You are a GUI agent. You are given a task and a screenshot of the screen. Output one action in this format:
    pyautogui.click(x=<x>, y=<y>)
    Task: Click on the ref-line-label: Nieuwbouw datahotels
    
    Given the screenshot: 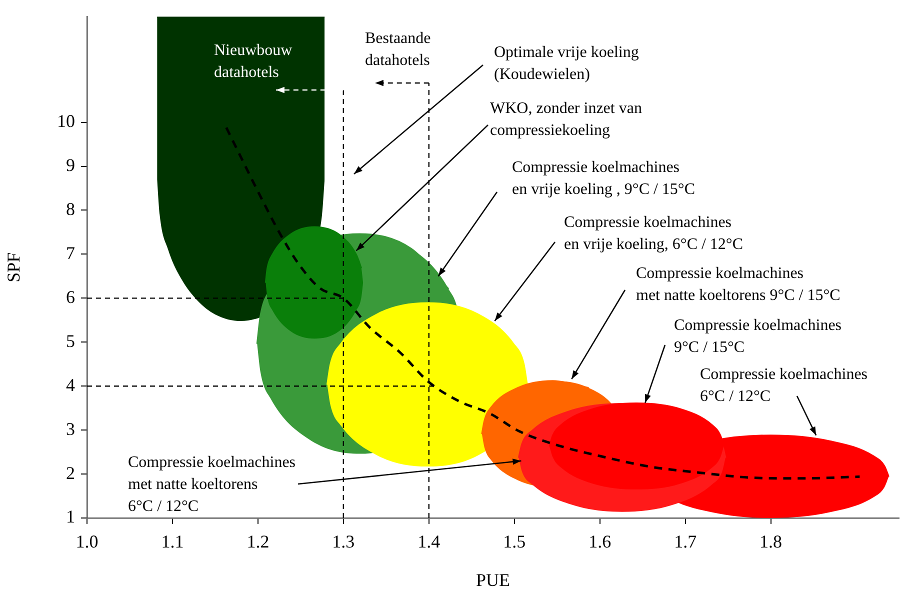 What is the action you would take?
    pyautogui.click(x=253, y=61)
    